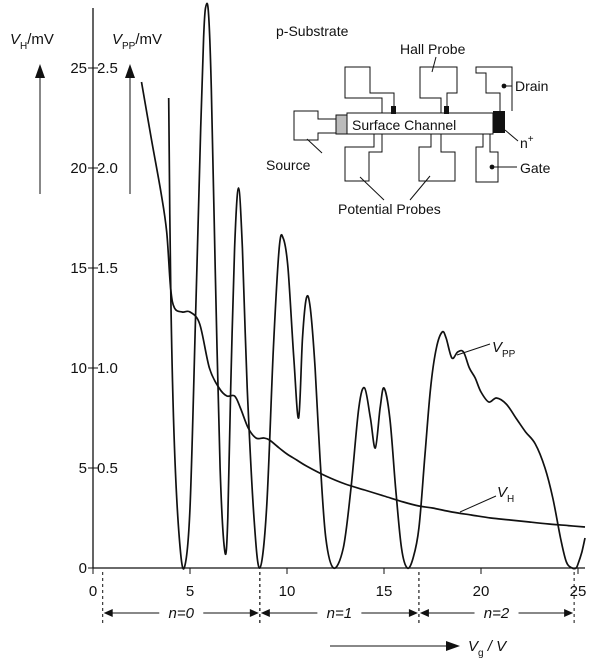  Describe the element at coordinates (190, 591) in the screenshot. I see `x-tick-label-1: 5` at that location.